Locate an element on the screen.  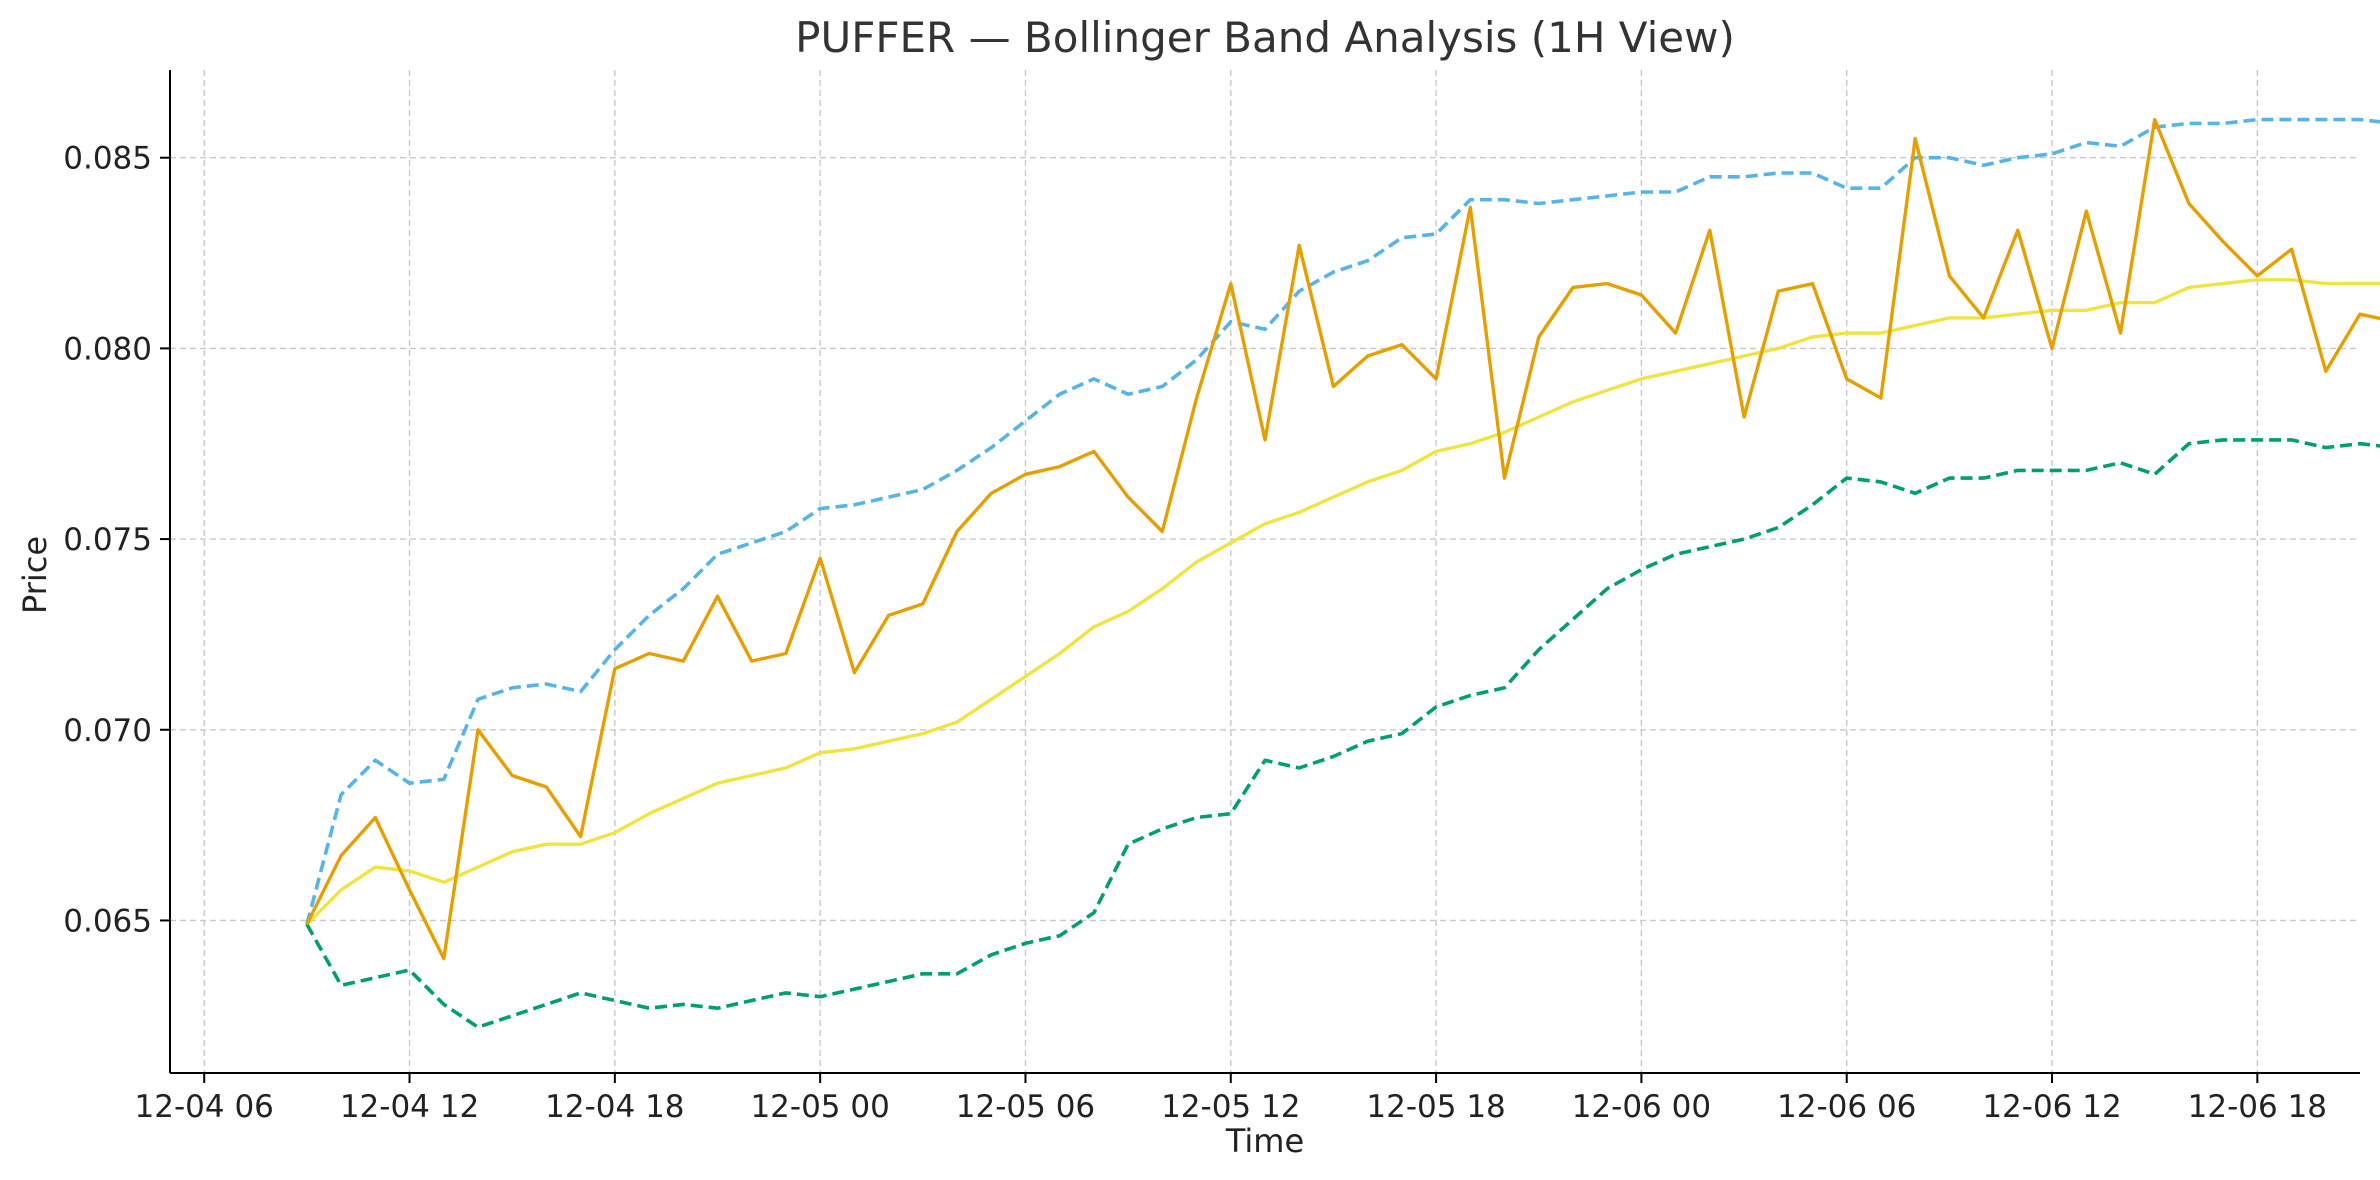
y-tick-label: 0.070 is located at coordinates (107, 731).